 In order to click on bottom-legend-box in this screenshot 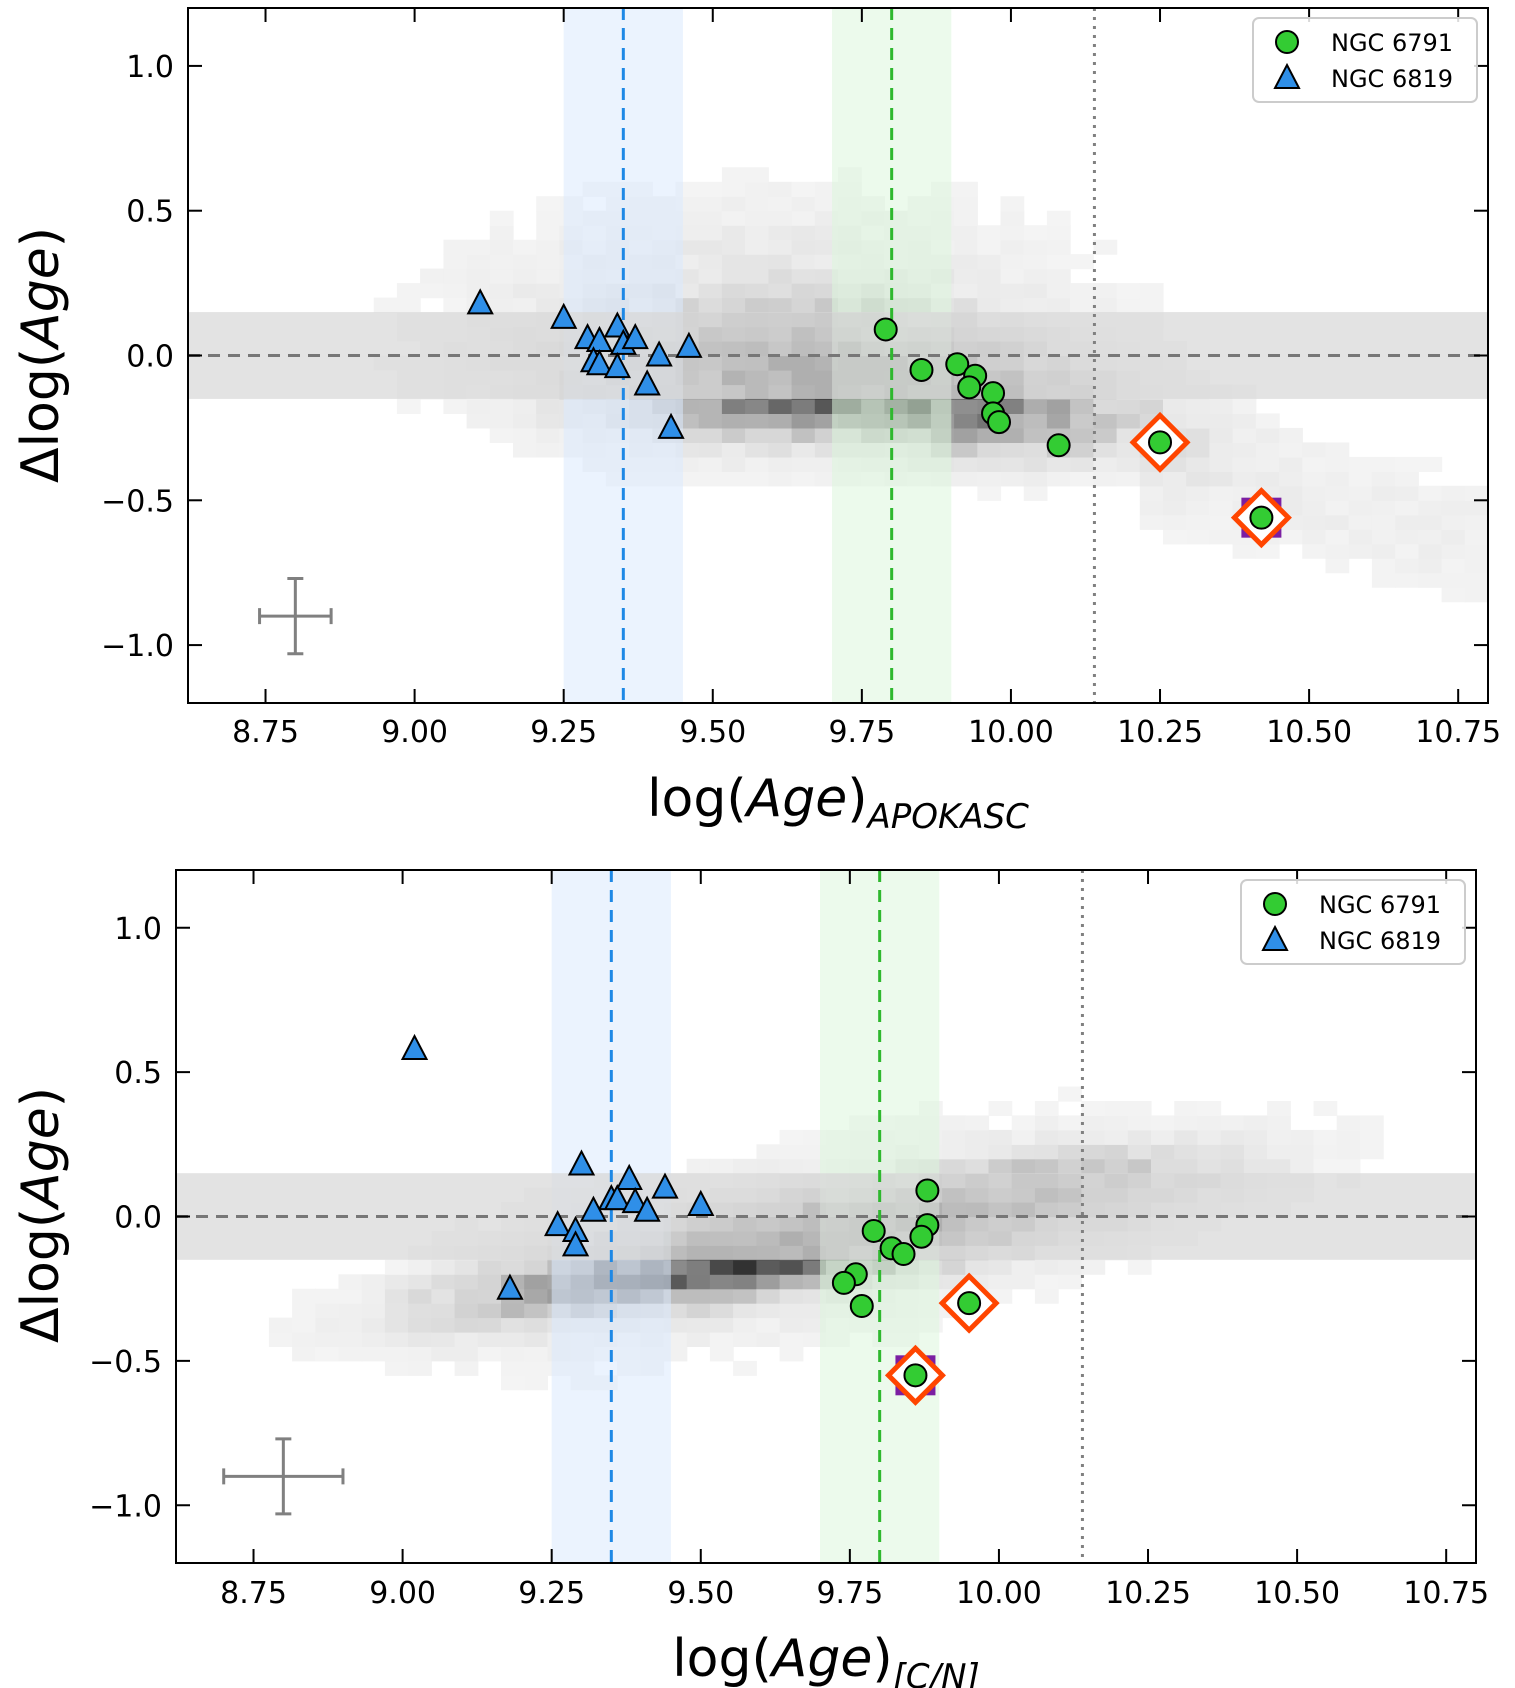, I will do `click(1353, 922)`.